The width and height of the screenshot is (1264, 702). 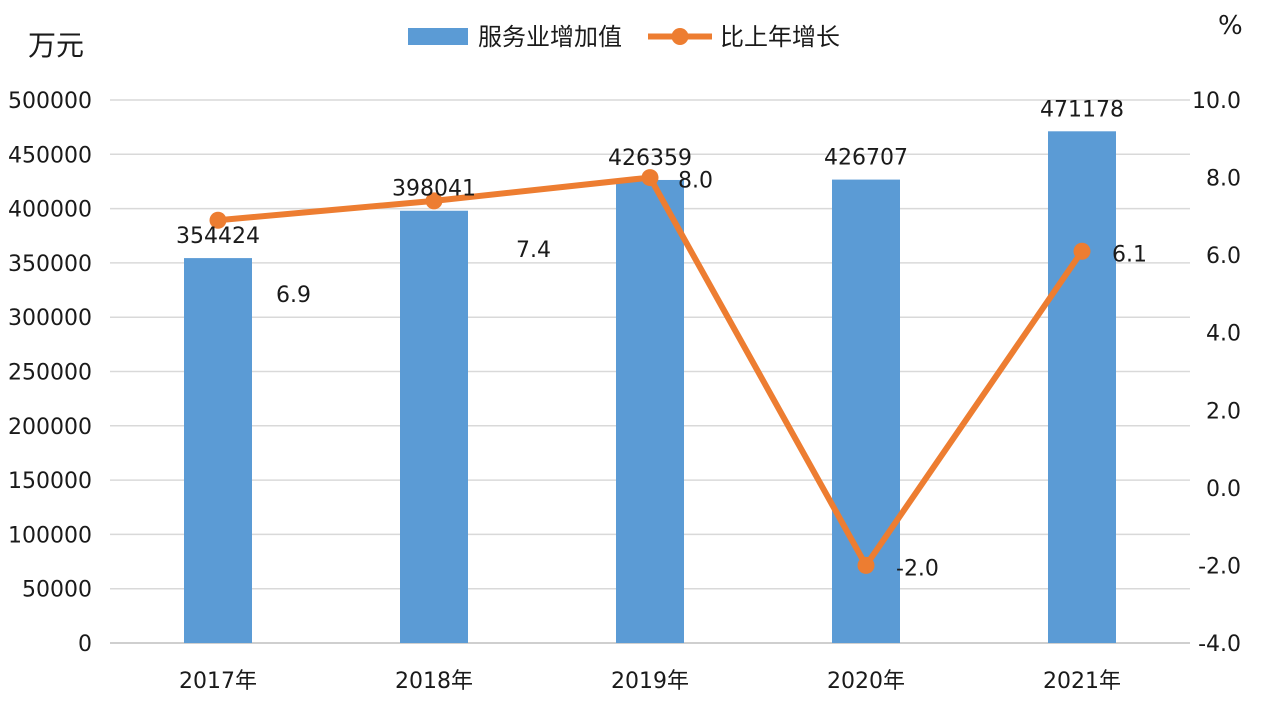 I want to click on y-right-tick-label: 8.0, so click(x=1223, y=179).